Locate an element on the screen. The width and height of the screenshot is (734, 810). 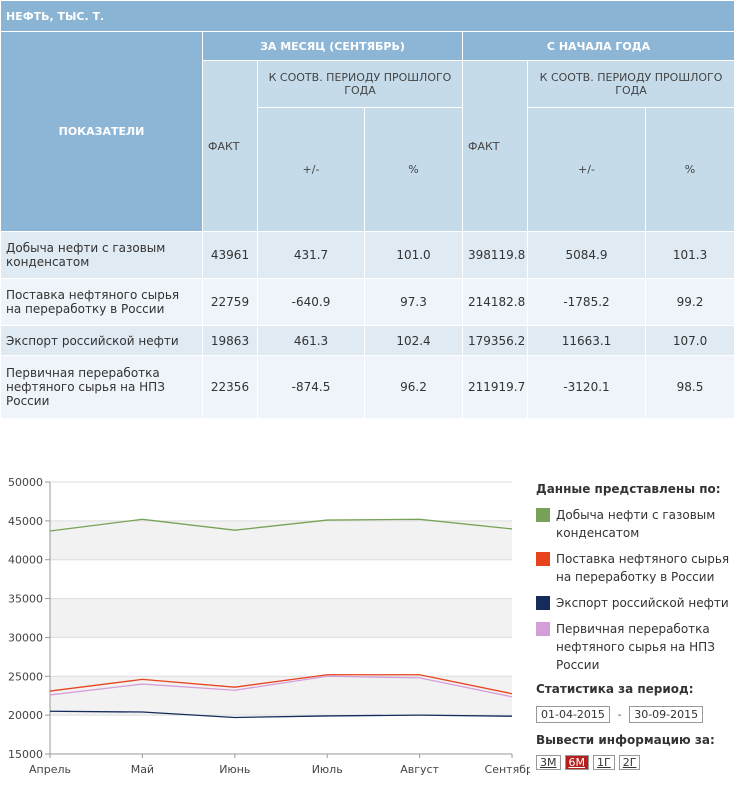
y-tick-label: 45000 is located at coordinates (25, 521).